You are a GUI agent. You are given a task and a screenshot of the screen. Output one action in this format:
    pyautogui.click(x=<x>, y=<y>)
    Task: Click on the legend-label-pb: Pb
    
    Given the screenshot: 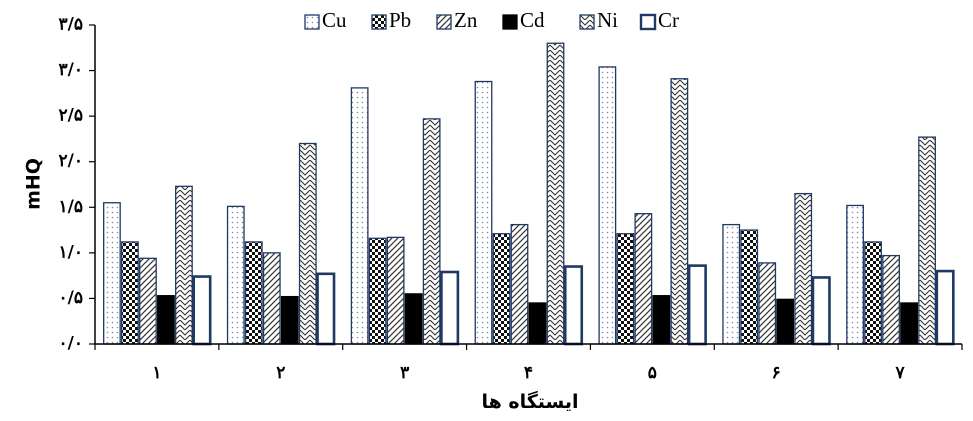 What is the action you would take?
    pyautogui.click(x=400, y=20)
    